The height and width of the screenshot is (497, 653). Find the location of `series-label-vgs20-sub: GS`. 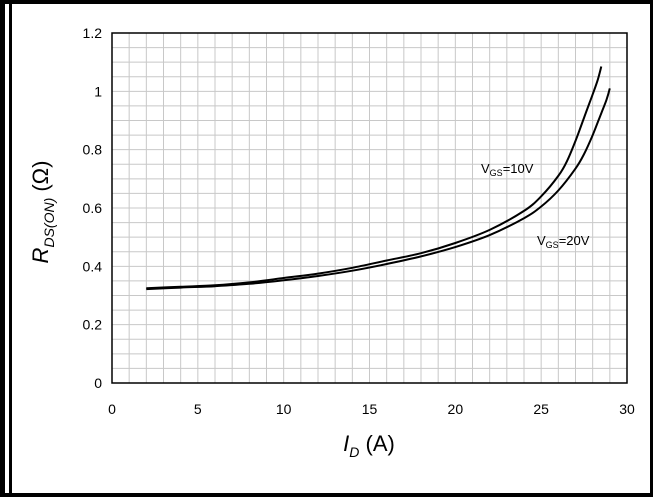

series-label-vgs20-sub: GS is located at coordinates (552, 245).